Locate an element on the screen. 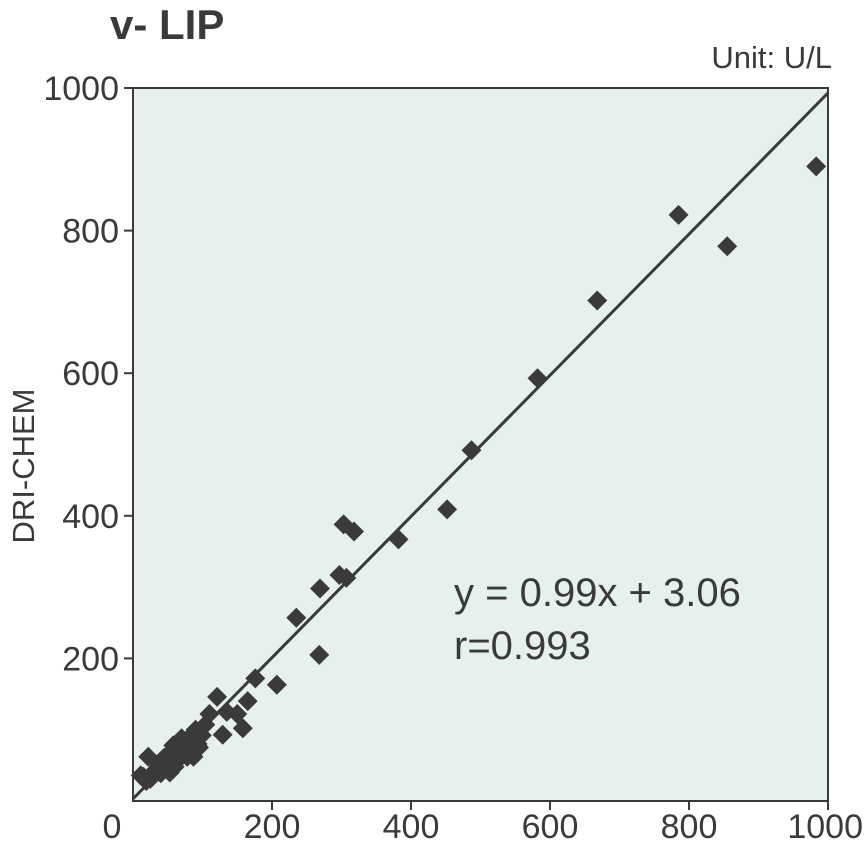 This screenshot has width=867, height=853. equation-annotation: y = 0.99x + 3.06 is located at coordinates (597, 593).